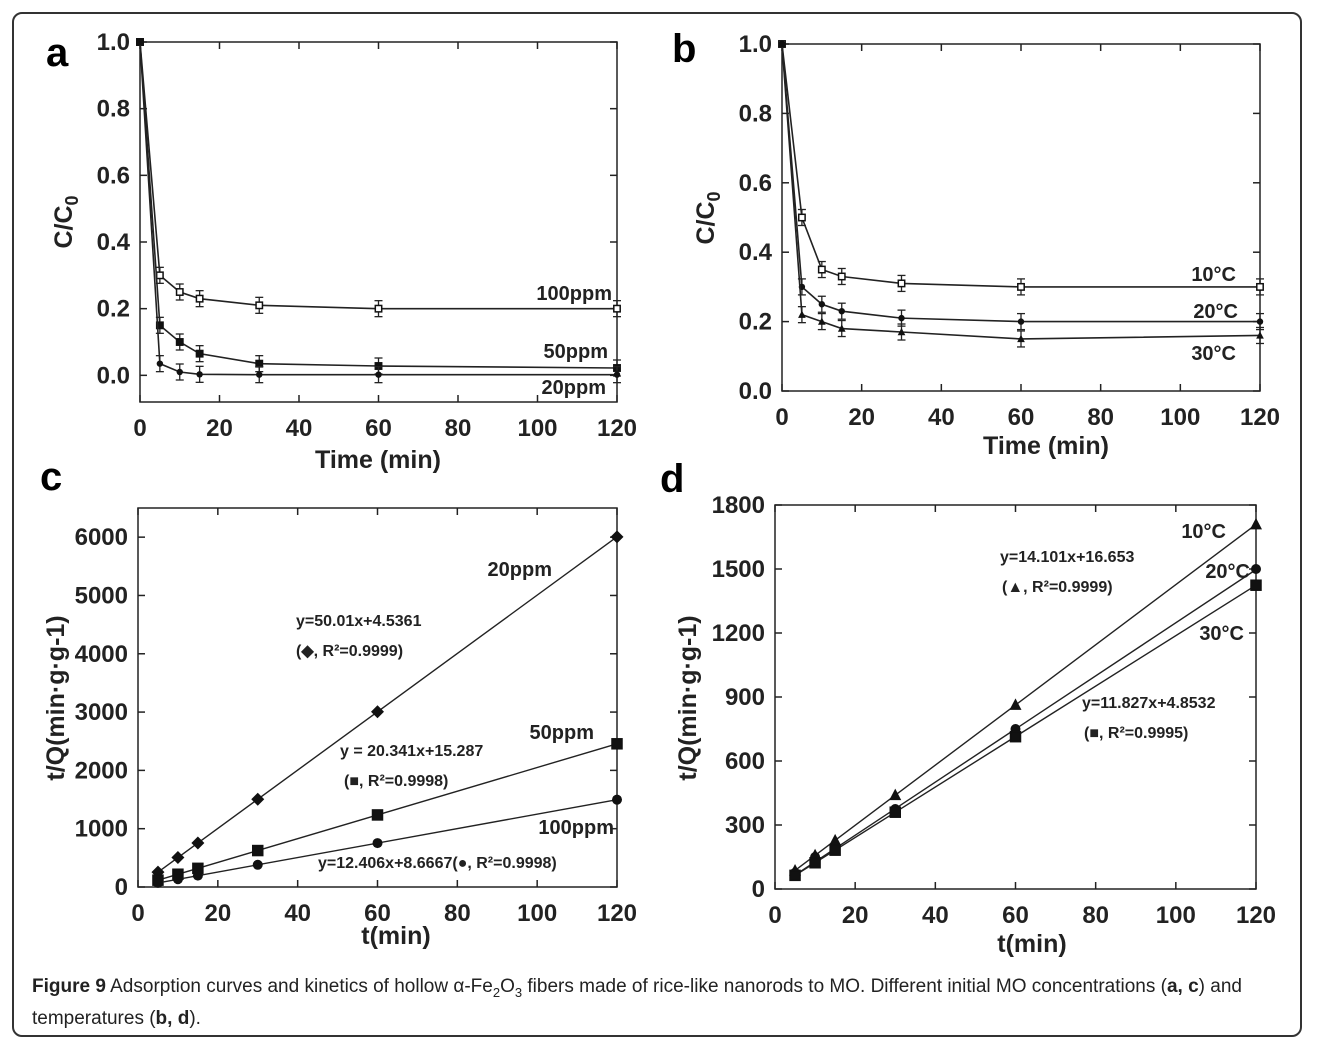  I want to click on x-tick-label-b: 80, so click(1100, 417).